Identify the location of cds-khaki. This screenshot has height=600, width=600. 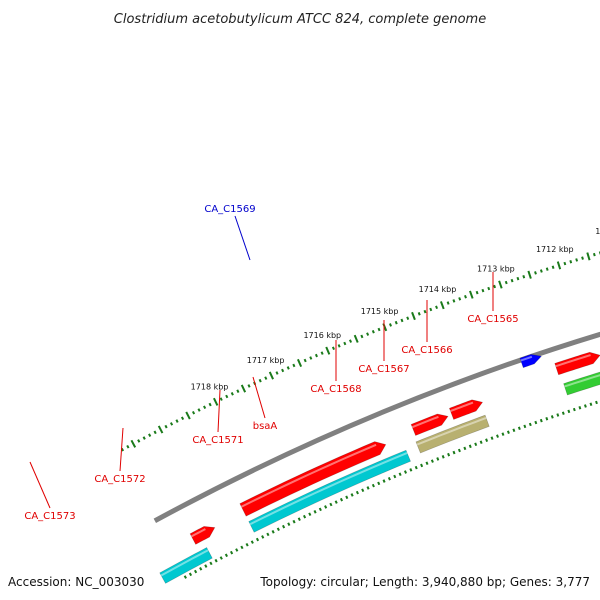
(452, 434).